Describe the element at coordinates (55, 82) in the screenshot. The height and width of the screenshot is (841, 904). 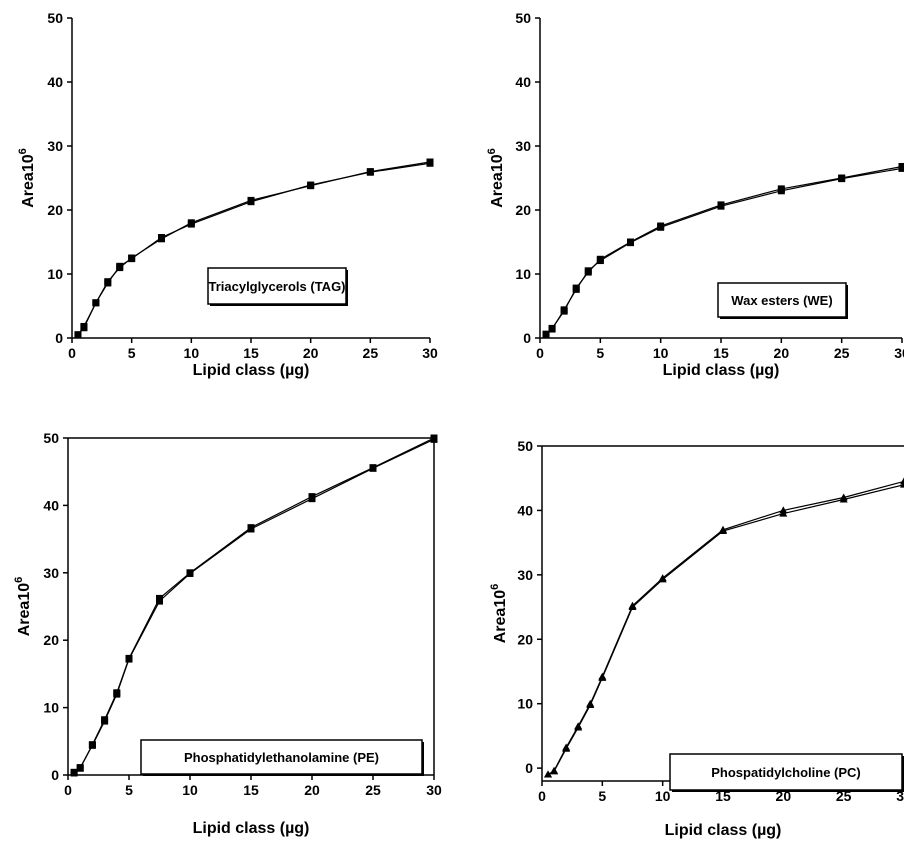
I see `y-tick-label: 40` at that location.